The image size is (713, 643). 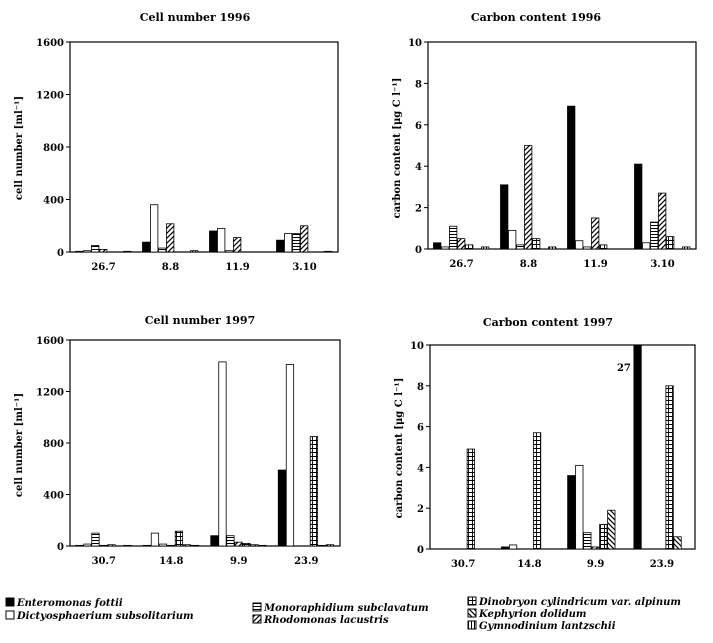 What do you see at coordinates (595, 264) in the screenshot?
I see `x-tick-label: 11.9` at bounding box center [595, 264].